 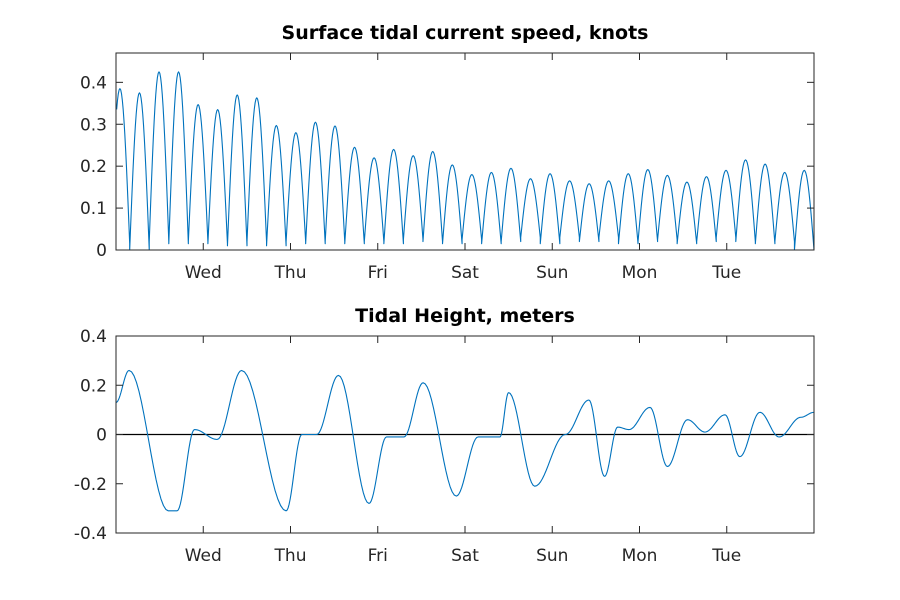 I want to click on y-tick-label: 0.3, so click(x=93, y=125).